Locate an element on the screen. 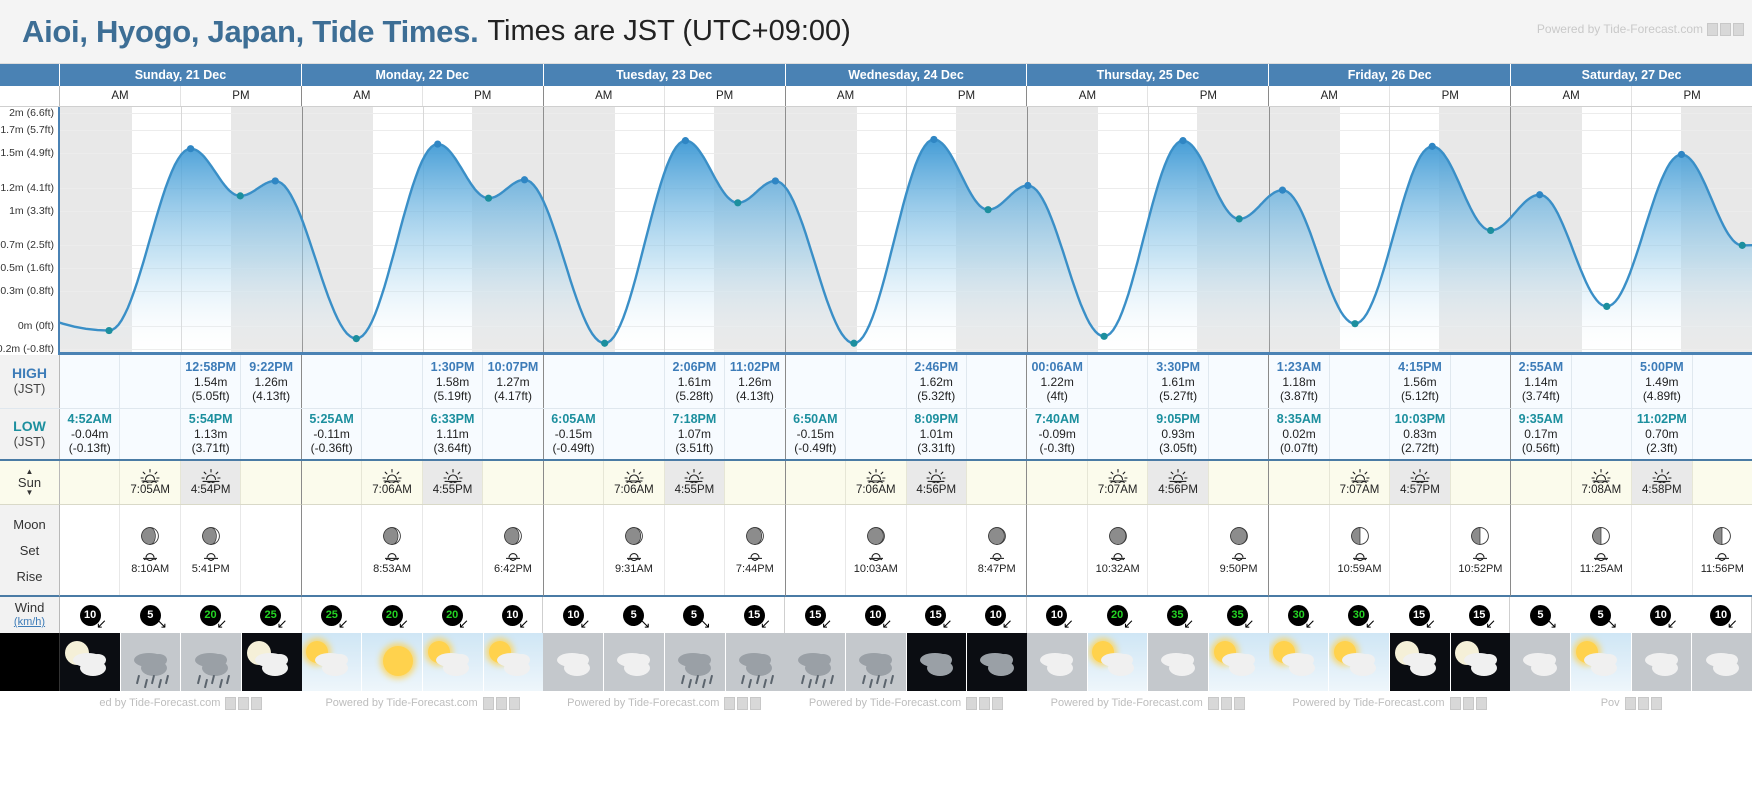 The height and width of the screenshot is (787, 1752). tide-height-ft: (-0.3ft) is located at coordinates (1057, 448).